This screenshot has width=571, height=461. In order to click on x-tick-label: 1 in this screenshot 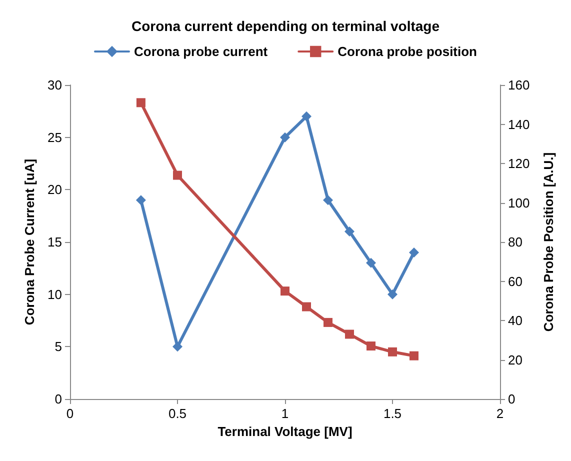, I will do `click(285, 413)`.